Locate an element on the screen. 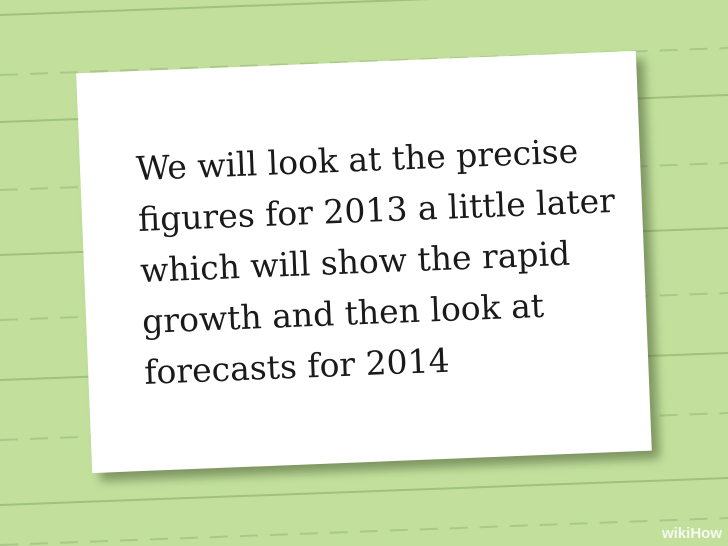  wikihow-watermark: wikiHow is located at coordinates (692, 533).